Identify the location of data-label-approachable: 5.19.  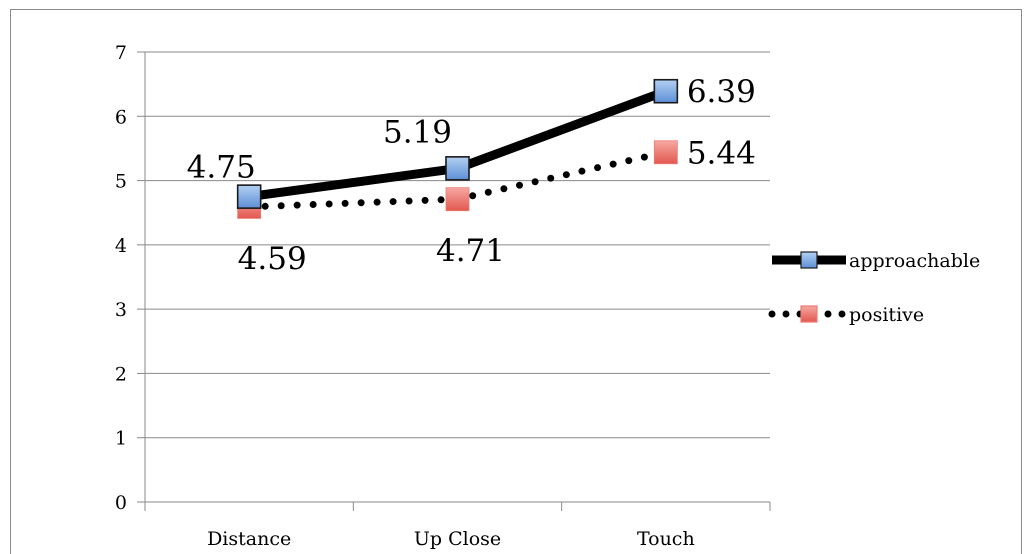
(417, 132).